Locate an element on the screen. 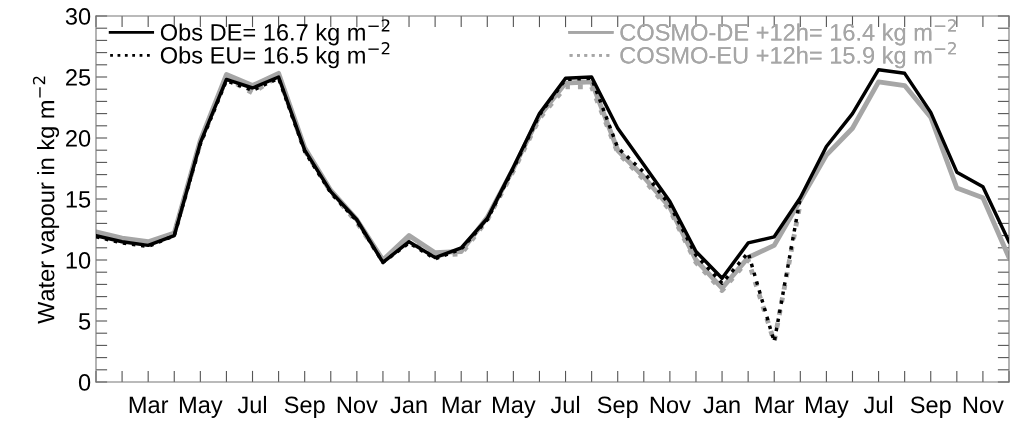  y-tick-label: 25 is located at coordinates (78, 77).